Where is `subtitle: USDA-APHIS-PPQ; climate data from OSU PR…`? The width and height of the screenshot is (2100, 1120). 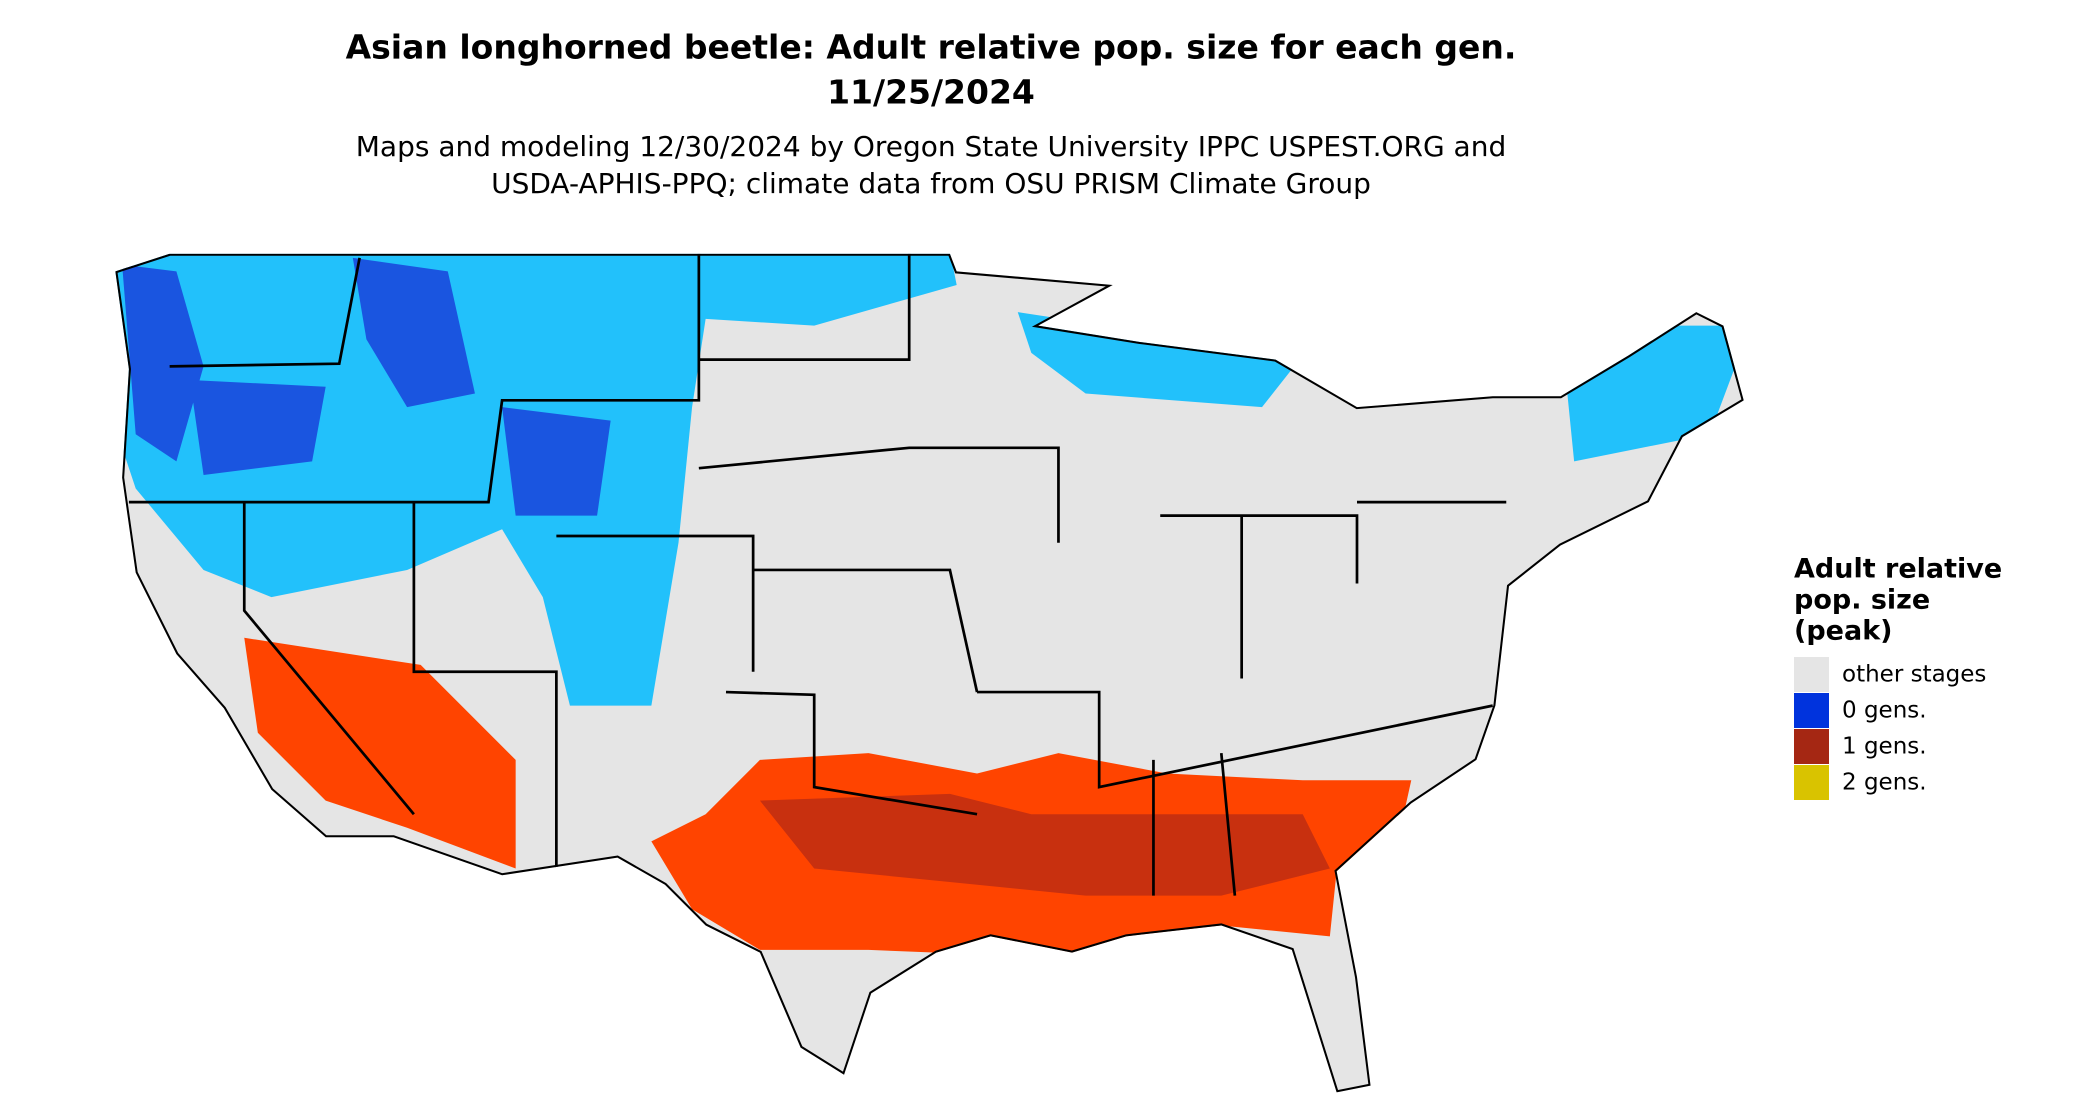 subtitle: USDA-APHIS-PPQ; climate data from OSU PR… is located at coordinates (931, 183).